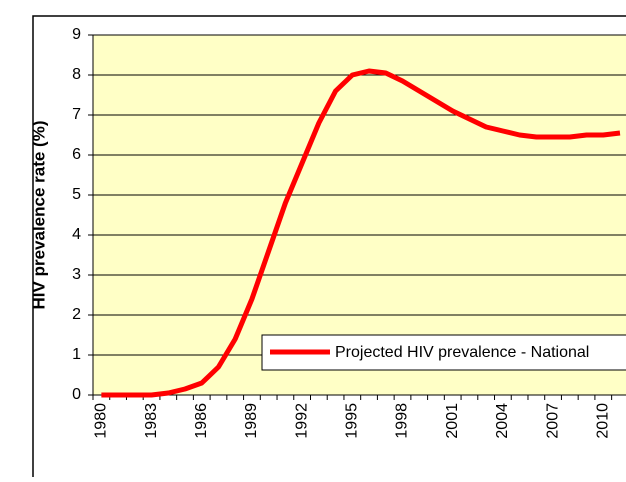  What do you see at coordinates (462, 352) in the screenshot?
I see `legend-label: Projected HIV prevalence - National` at bounding box center [462, 352].